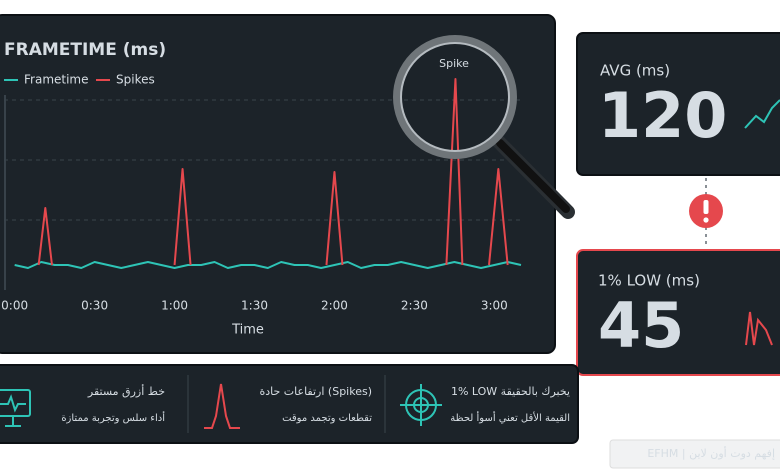  Describe the element at coordinates (14, 306) in the screenshot. I see `x-tick-label: 0:00` at that location.